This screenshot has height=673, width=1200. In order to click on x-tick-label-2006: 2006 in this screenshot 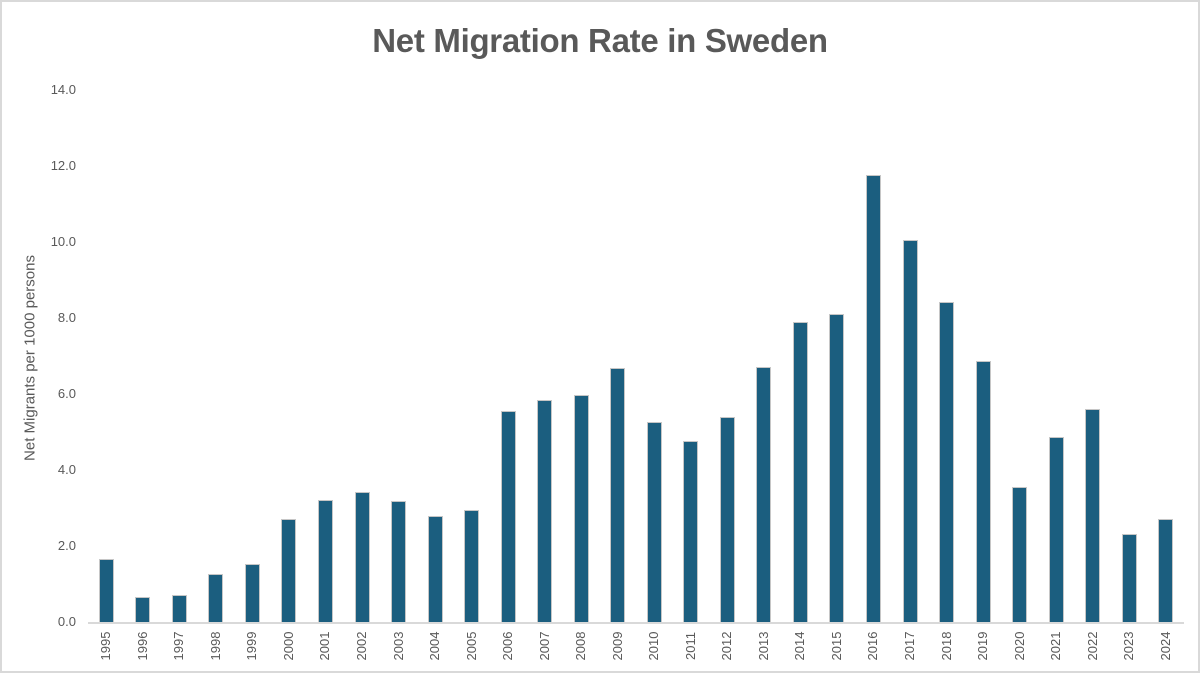, I will do `click(508, 646)`.